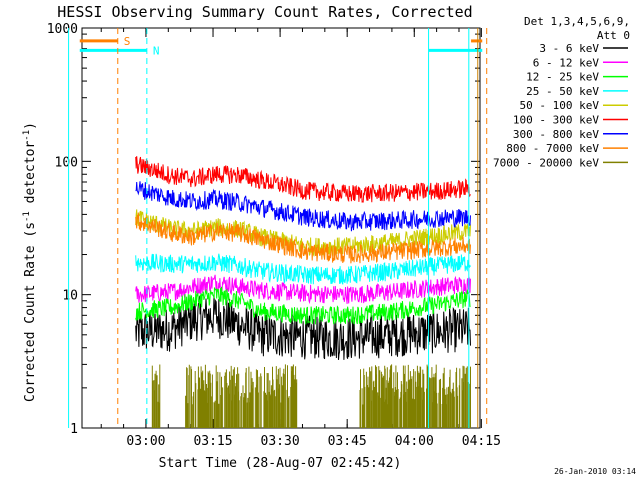 The image size is (640, 484). I want to click on series-line-300-800-kev, so click(303, 206).